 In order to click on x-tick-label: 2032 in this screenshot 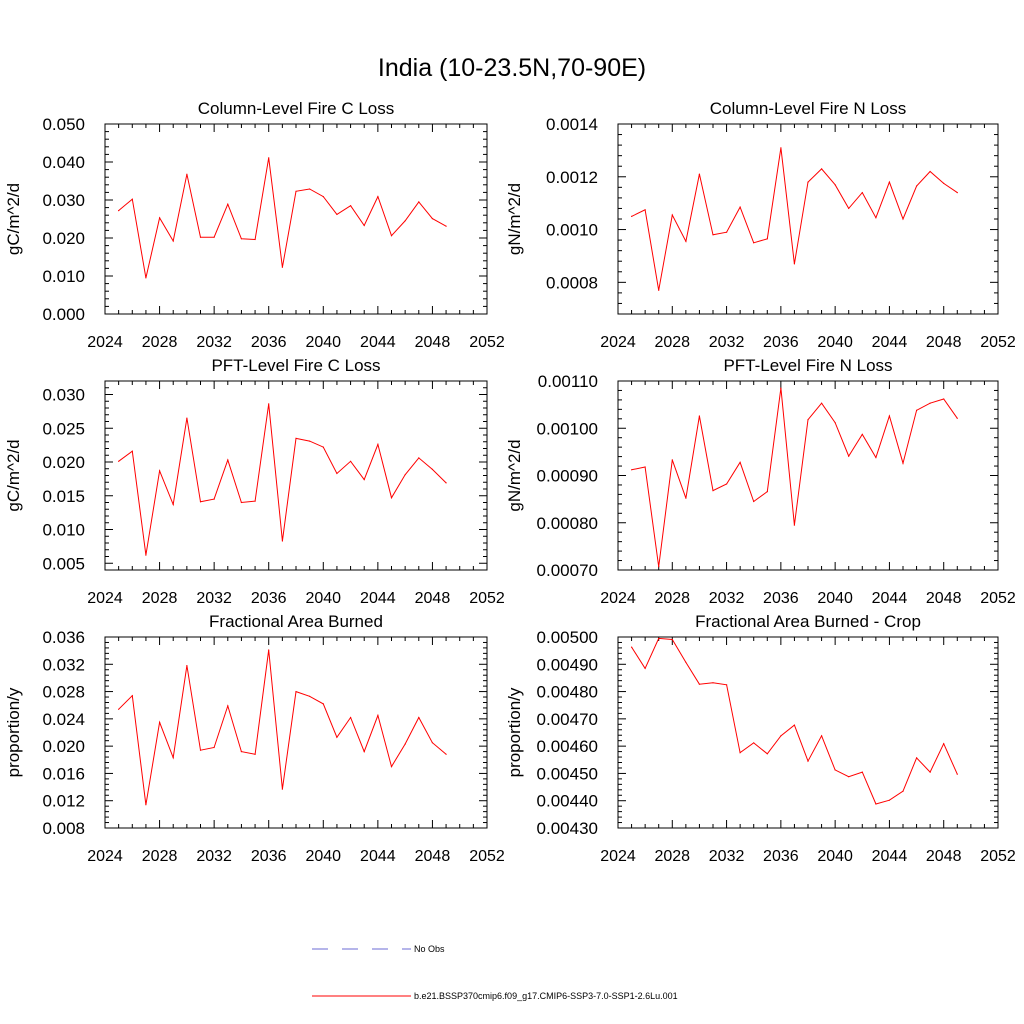, I will do `click(214, 856)`.